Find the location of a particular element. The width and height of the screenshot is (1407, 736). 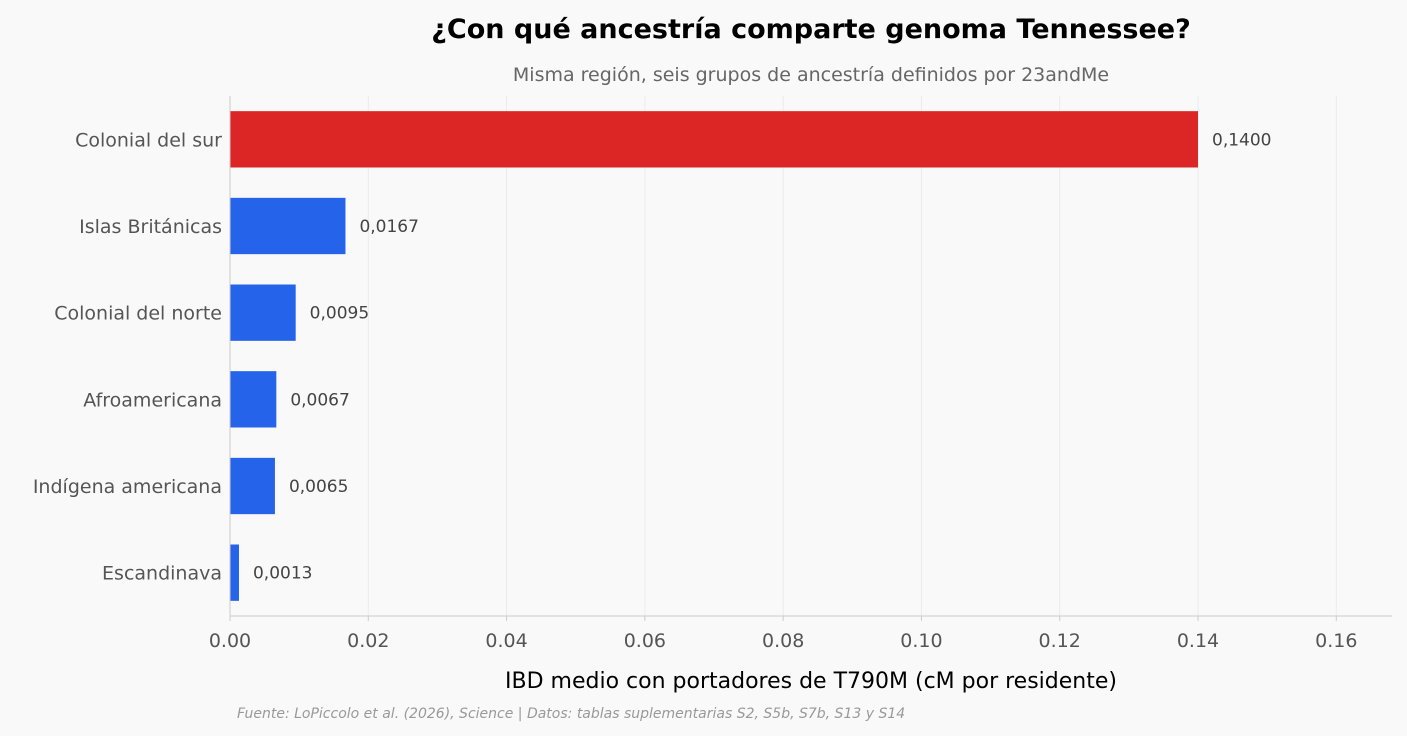

category-label: Islas Británicas is located at coordinates (150, 227).